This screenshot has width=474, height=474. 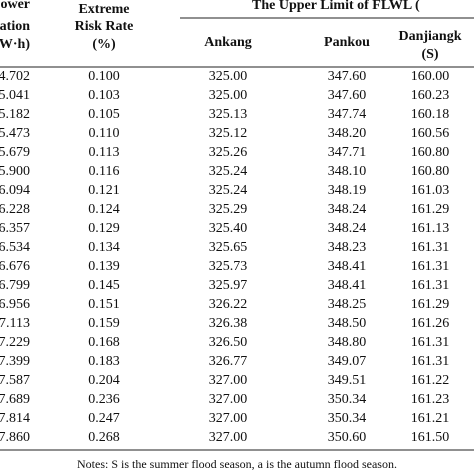 What do you see at coordinates (228, 209) in the screenshot?
I see `table-cell: 325.29` at bounding box center [228, 209].